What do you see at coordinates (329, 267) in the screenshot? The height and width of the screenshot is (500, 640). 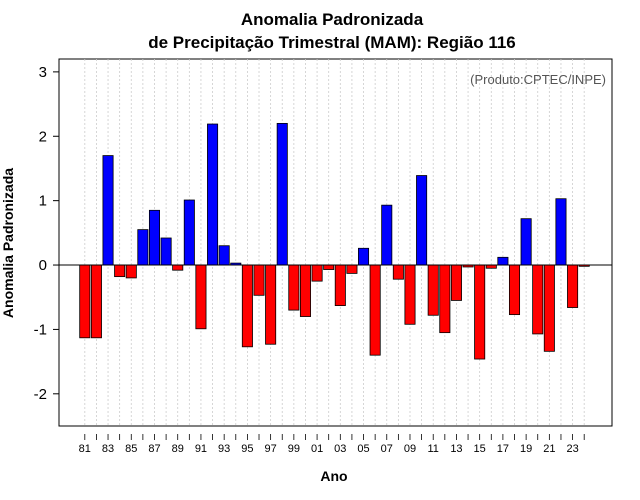 I see `bar-2002` at bounding box center [329, 267].